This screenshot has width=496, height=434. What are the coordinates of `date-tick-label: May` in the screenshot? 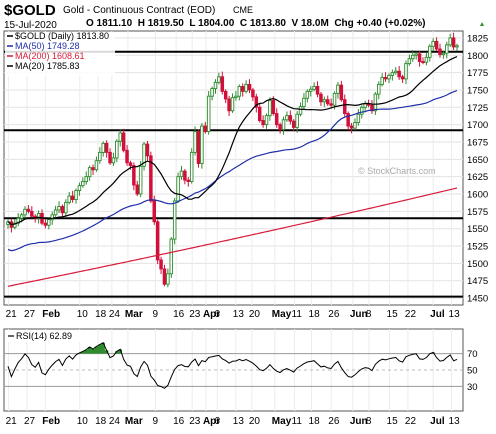 It's located at (282, 421).